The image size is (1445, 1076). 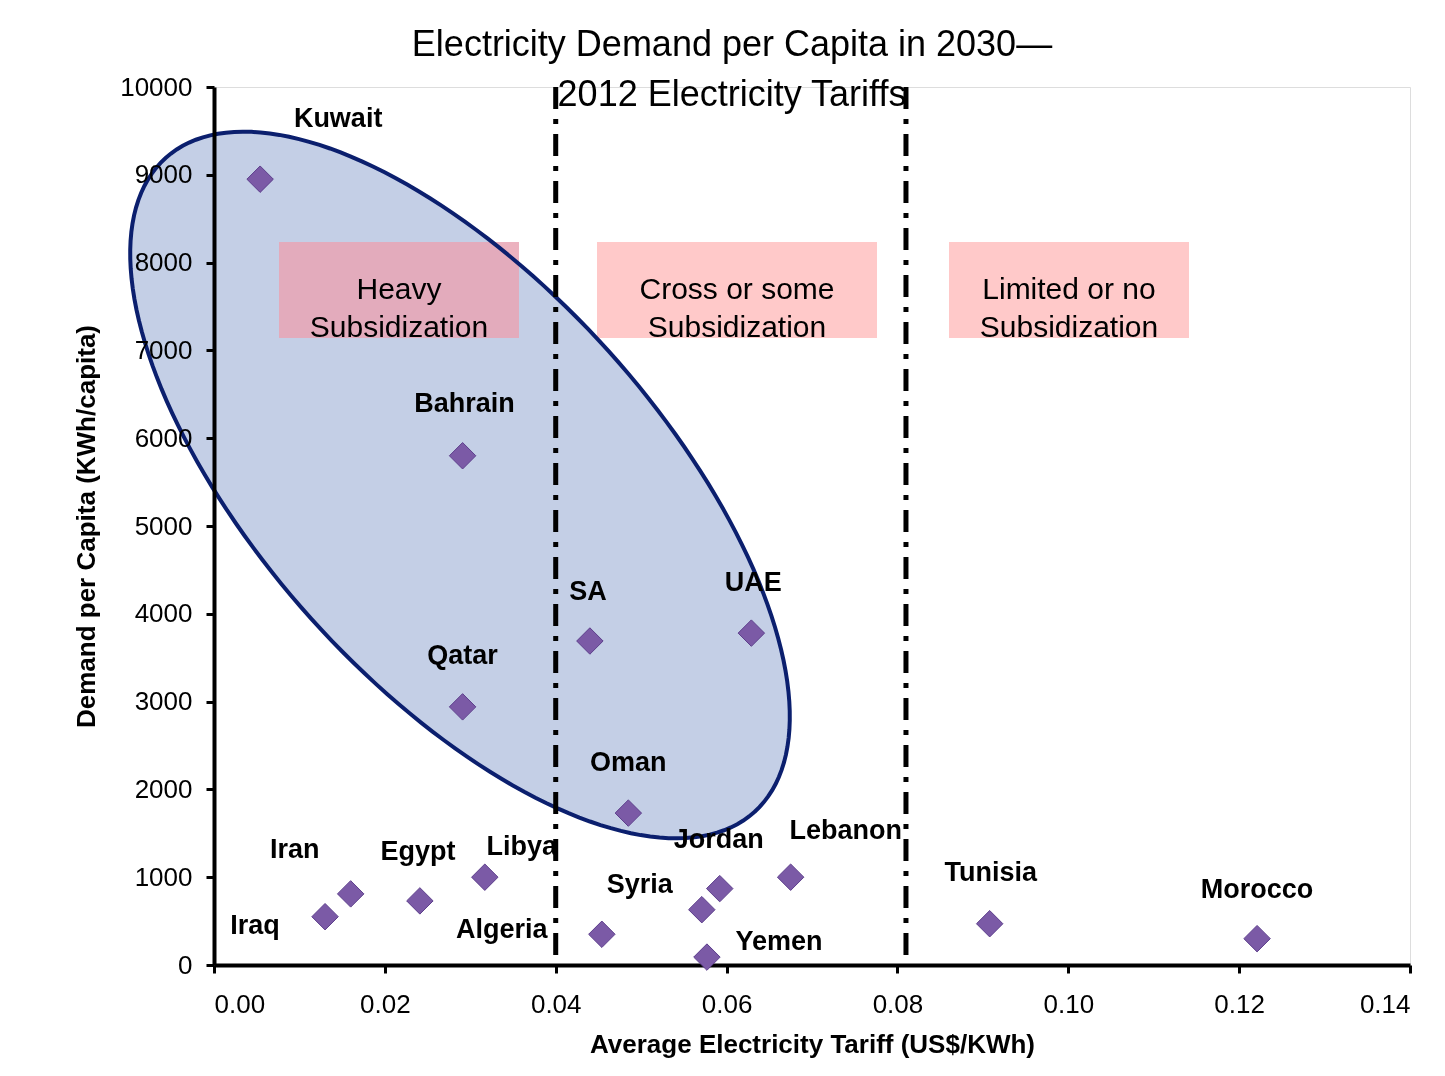 What do you see at coordinates (163, 525) in the screenshot?
I see `y-tick-label: 5000` at bounding box center [163, 525].